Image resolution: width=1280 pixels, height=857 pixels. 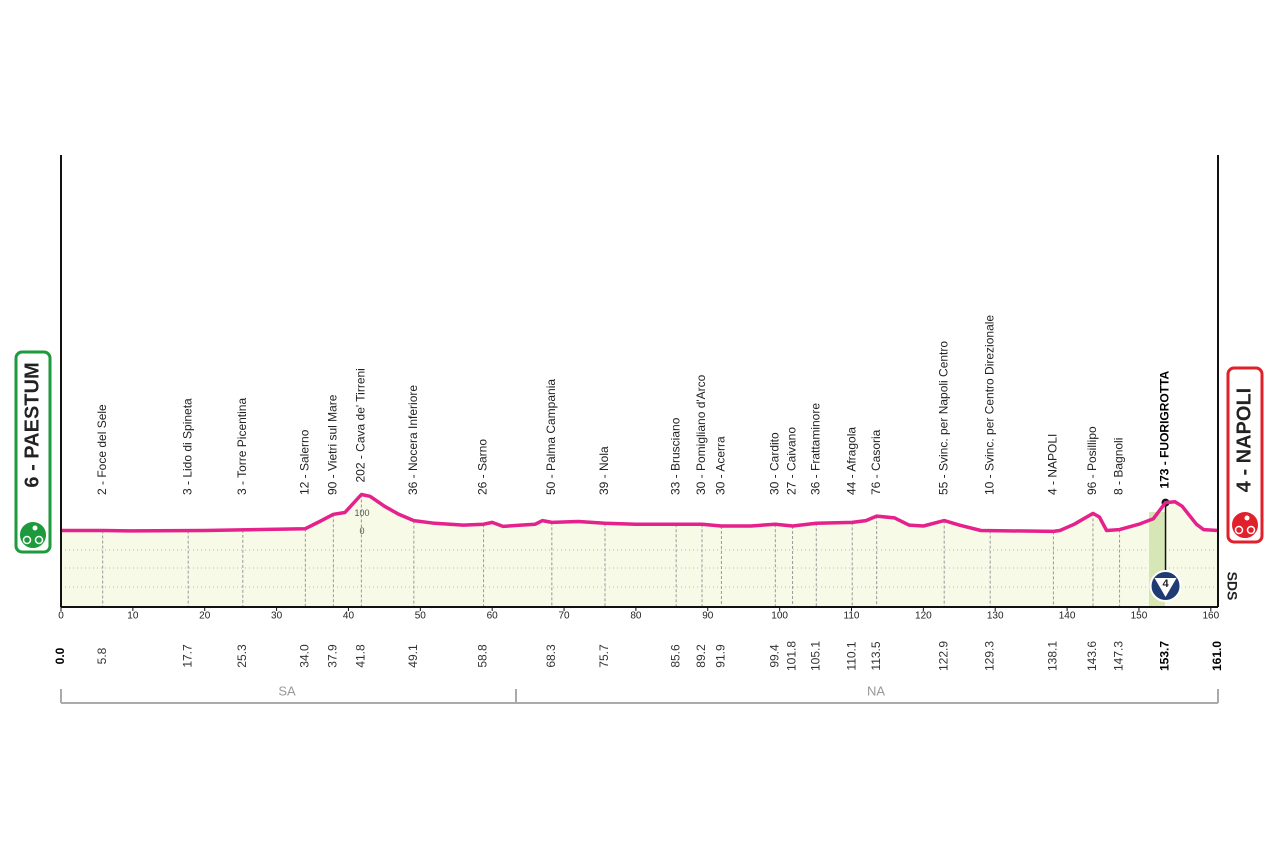 What do you see at coordinates (61, 616) in the screenshot?
I see `x-tick-label: 0` at bounding box center [61, 616].